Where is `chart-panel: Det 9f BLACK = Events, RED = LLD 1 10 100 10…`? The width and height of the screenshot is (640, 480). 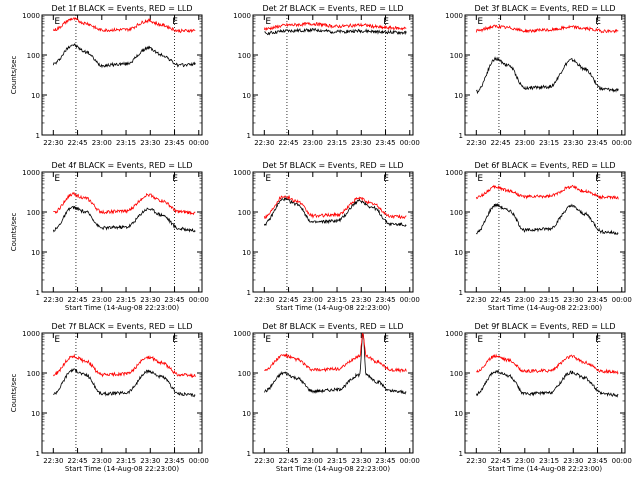 chart-panel: Det 9f BLACK = Events, RED = LLD 1 10 100 10… is located at coordinates (538, 397).